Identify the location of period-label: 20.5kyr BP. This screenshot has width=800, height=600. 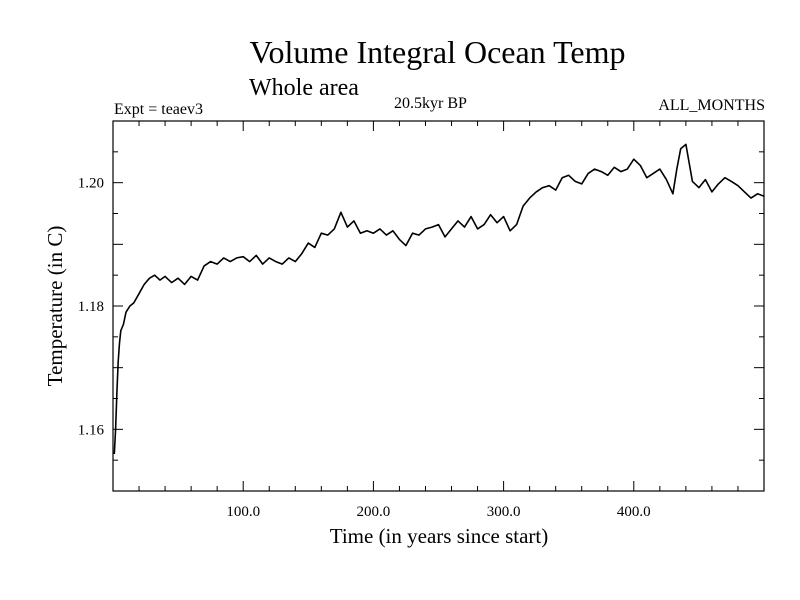
(430, 103).